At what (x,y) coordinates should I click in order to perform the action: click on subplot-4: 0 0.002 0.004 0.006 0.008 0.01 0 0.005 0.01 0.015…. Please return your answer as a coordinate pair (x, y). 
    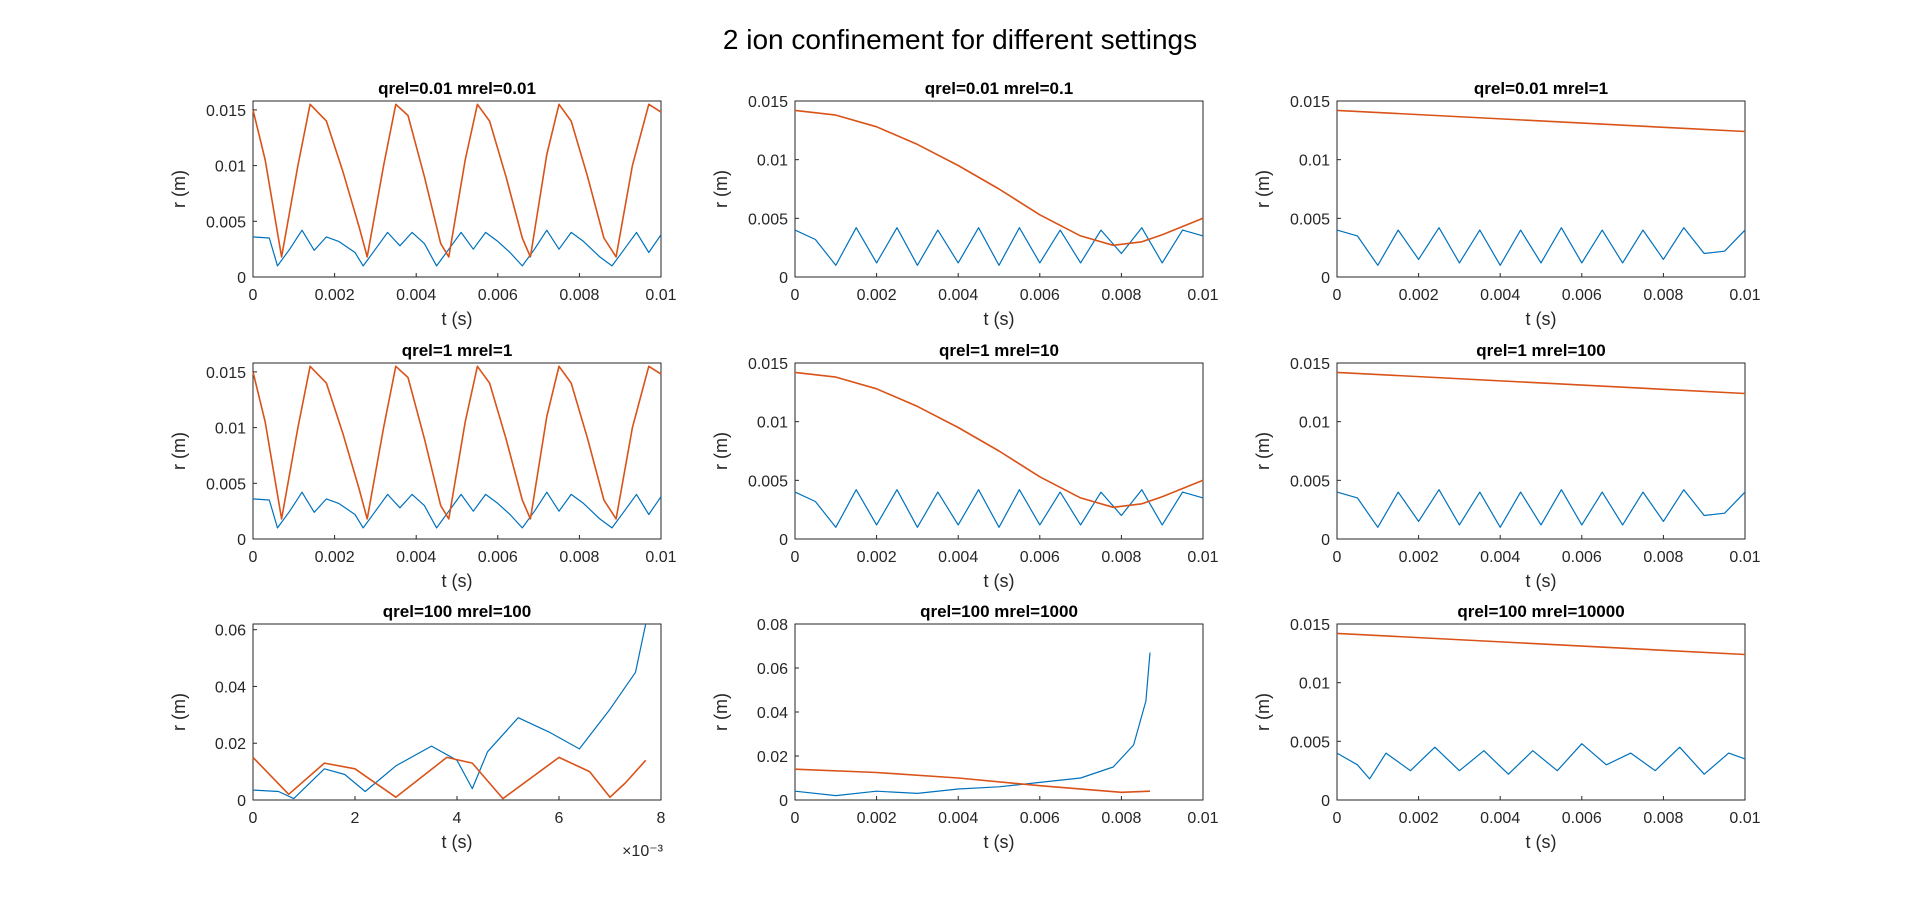
    Looking at the image, I should click on (423, 466).